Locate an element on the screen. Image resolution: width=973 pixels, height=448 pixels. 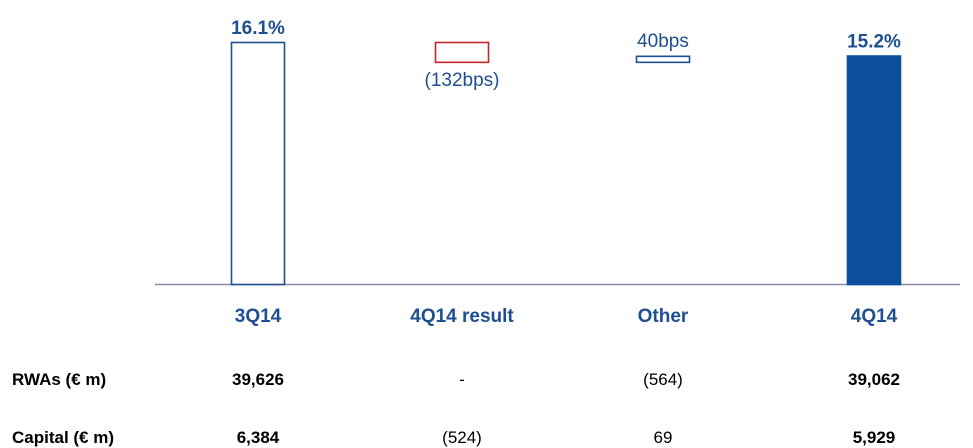
capital-4q14-value: 5,929 is located at coordinates (874, 437).